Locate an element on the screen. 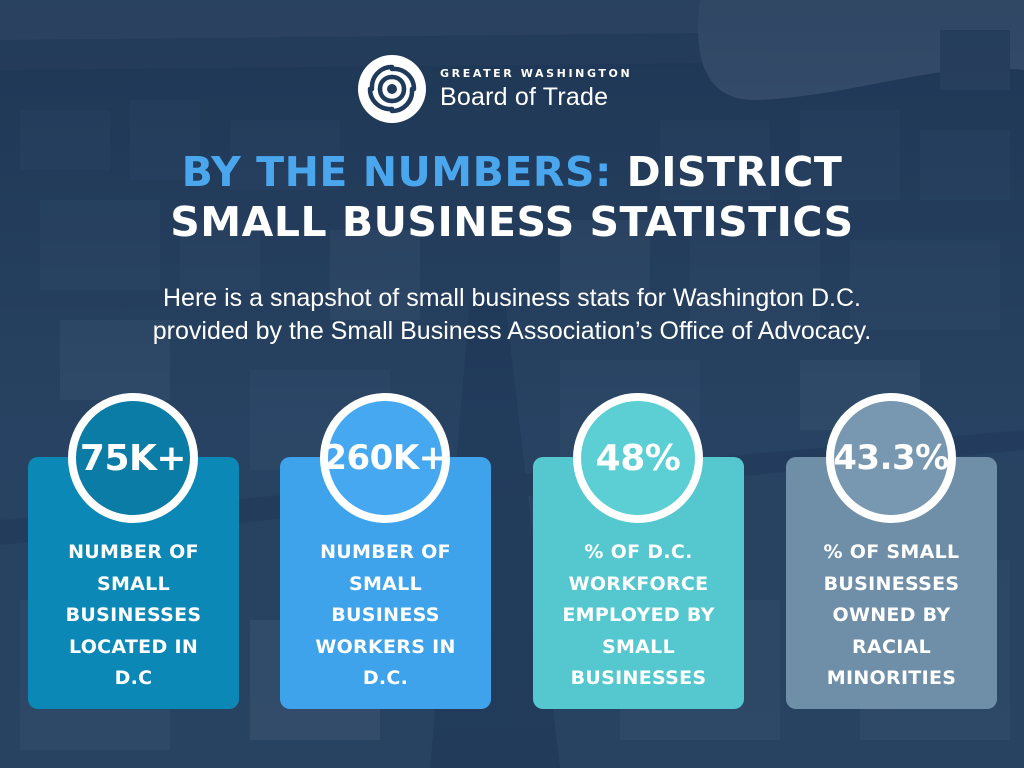 The image size is (1024, 768). logo-bottom-line: Board of Trade is located at coordinates (524, 96).